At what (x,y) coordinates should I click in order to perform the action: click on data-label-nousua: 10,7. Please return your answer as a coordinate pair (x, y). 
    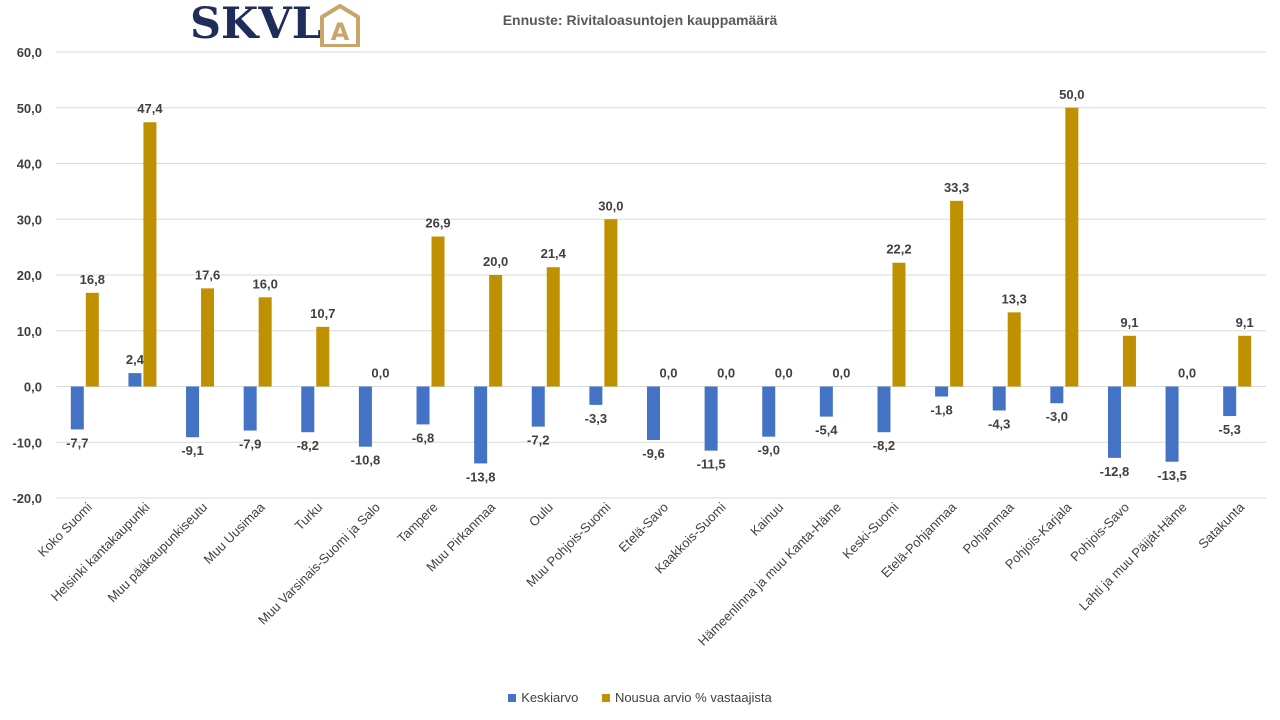
    Looking at the image, I should click on (322, 313).